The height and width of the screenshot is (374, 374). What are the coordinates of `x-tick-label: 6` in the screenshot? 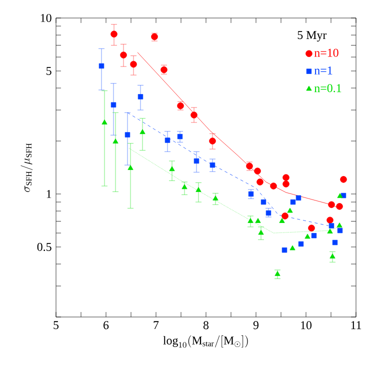 It's located at (106, 325).